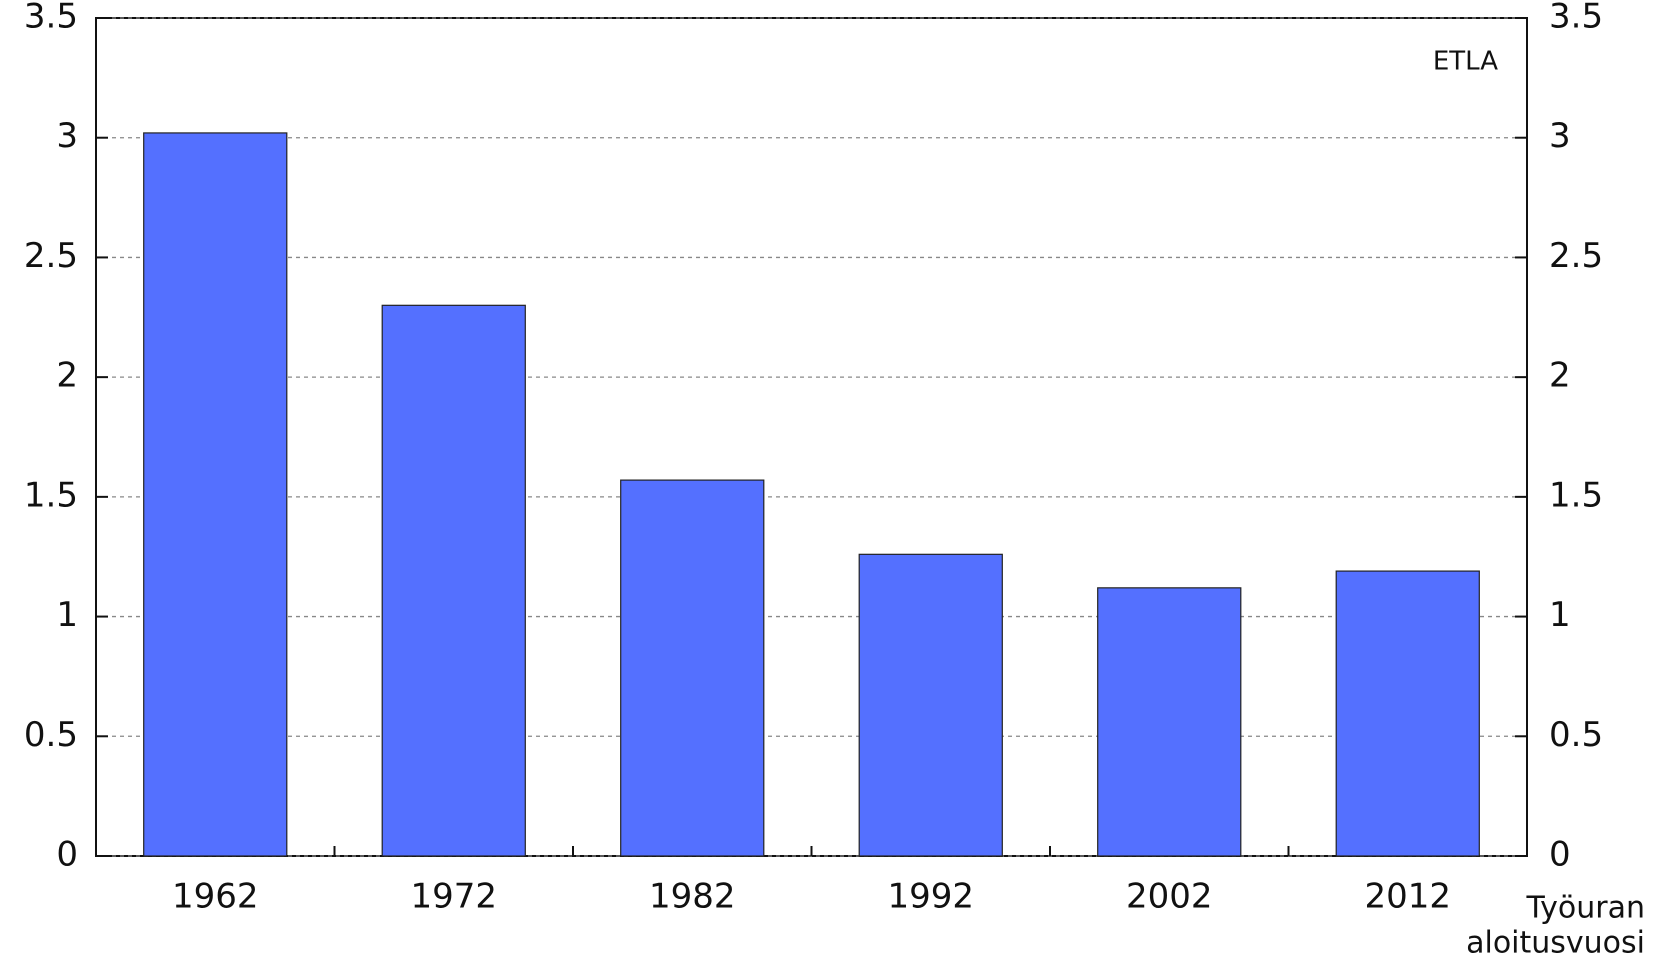 This screenshot has height=958, width=1659. What do you see at coordinates (1560, 855) in the screenshot?
I see `y2-tick-label: 0` at bounding box center [1560, 855].